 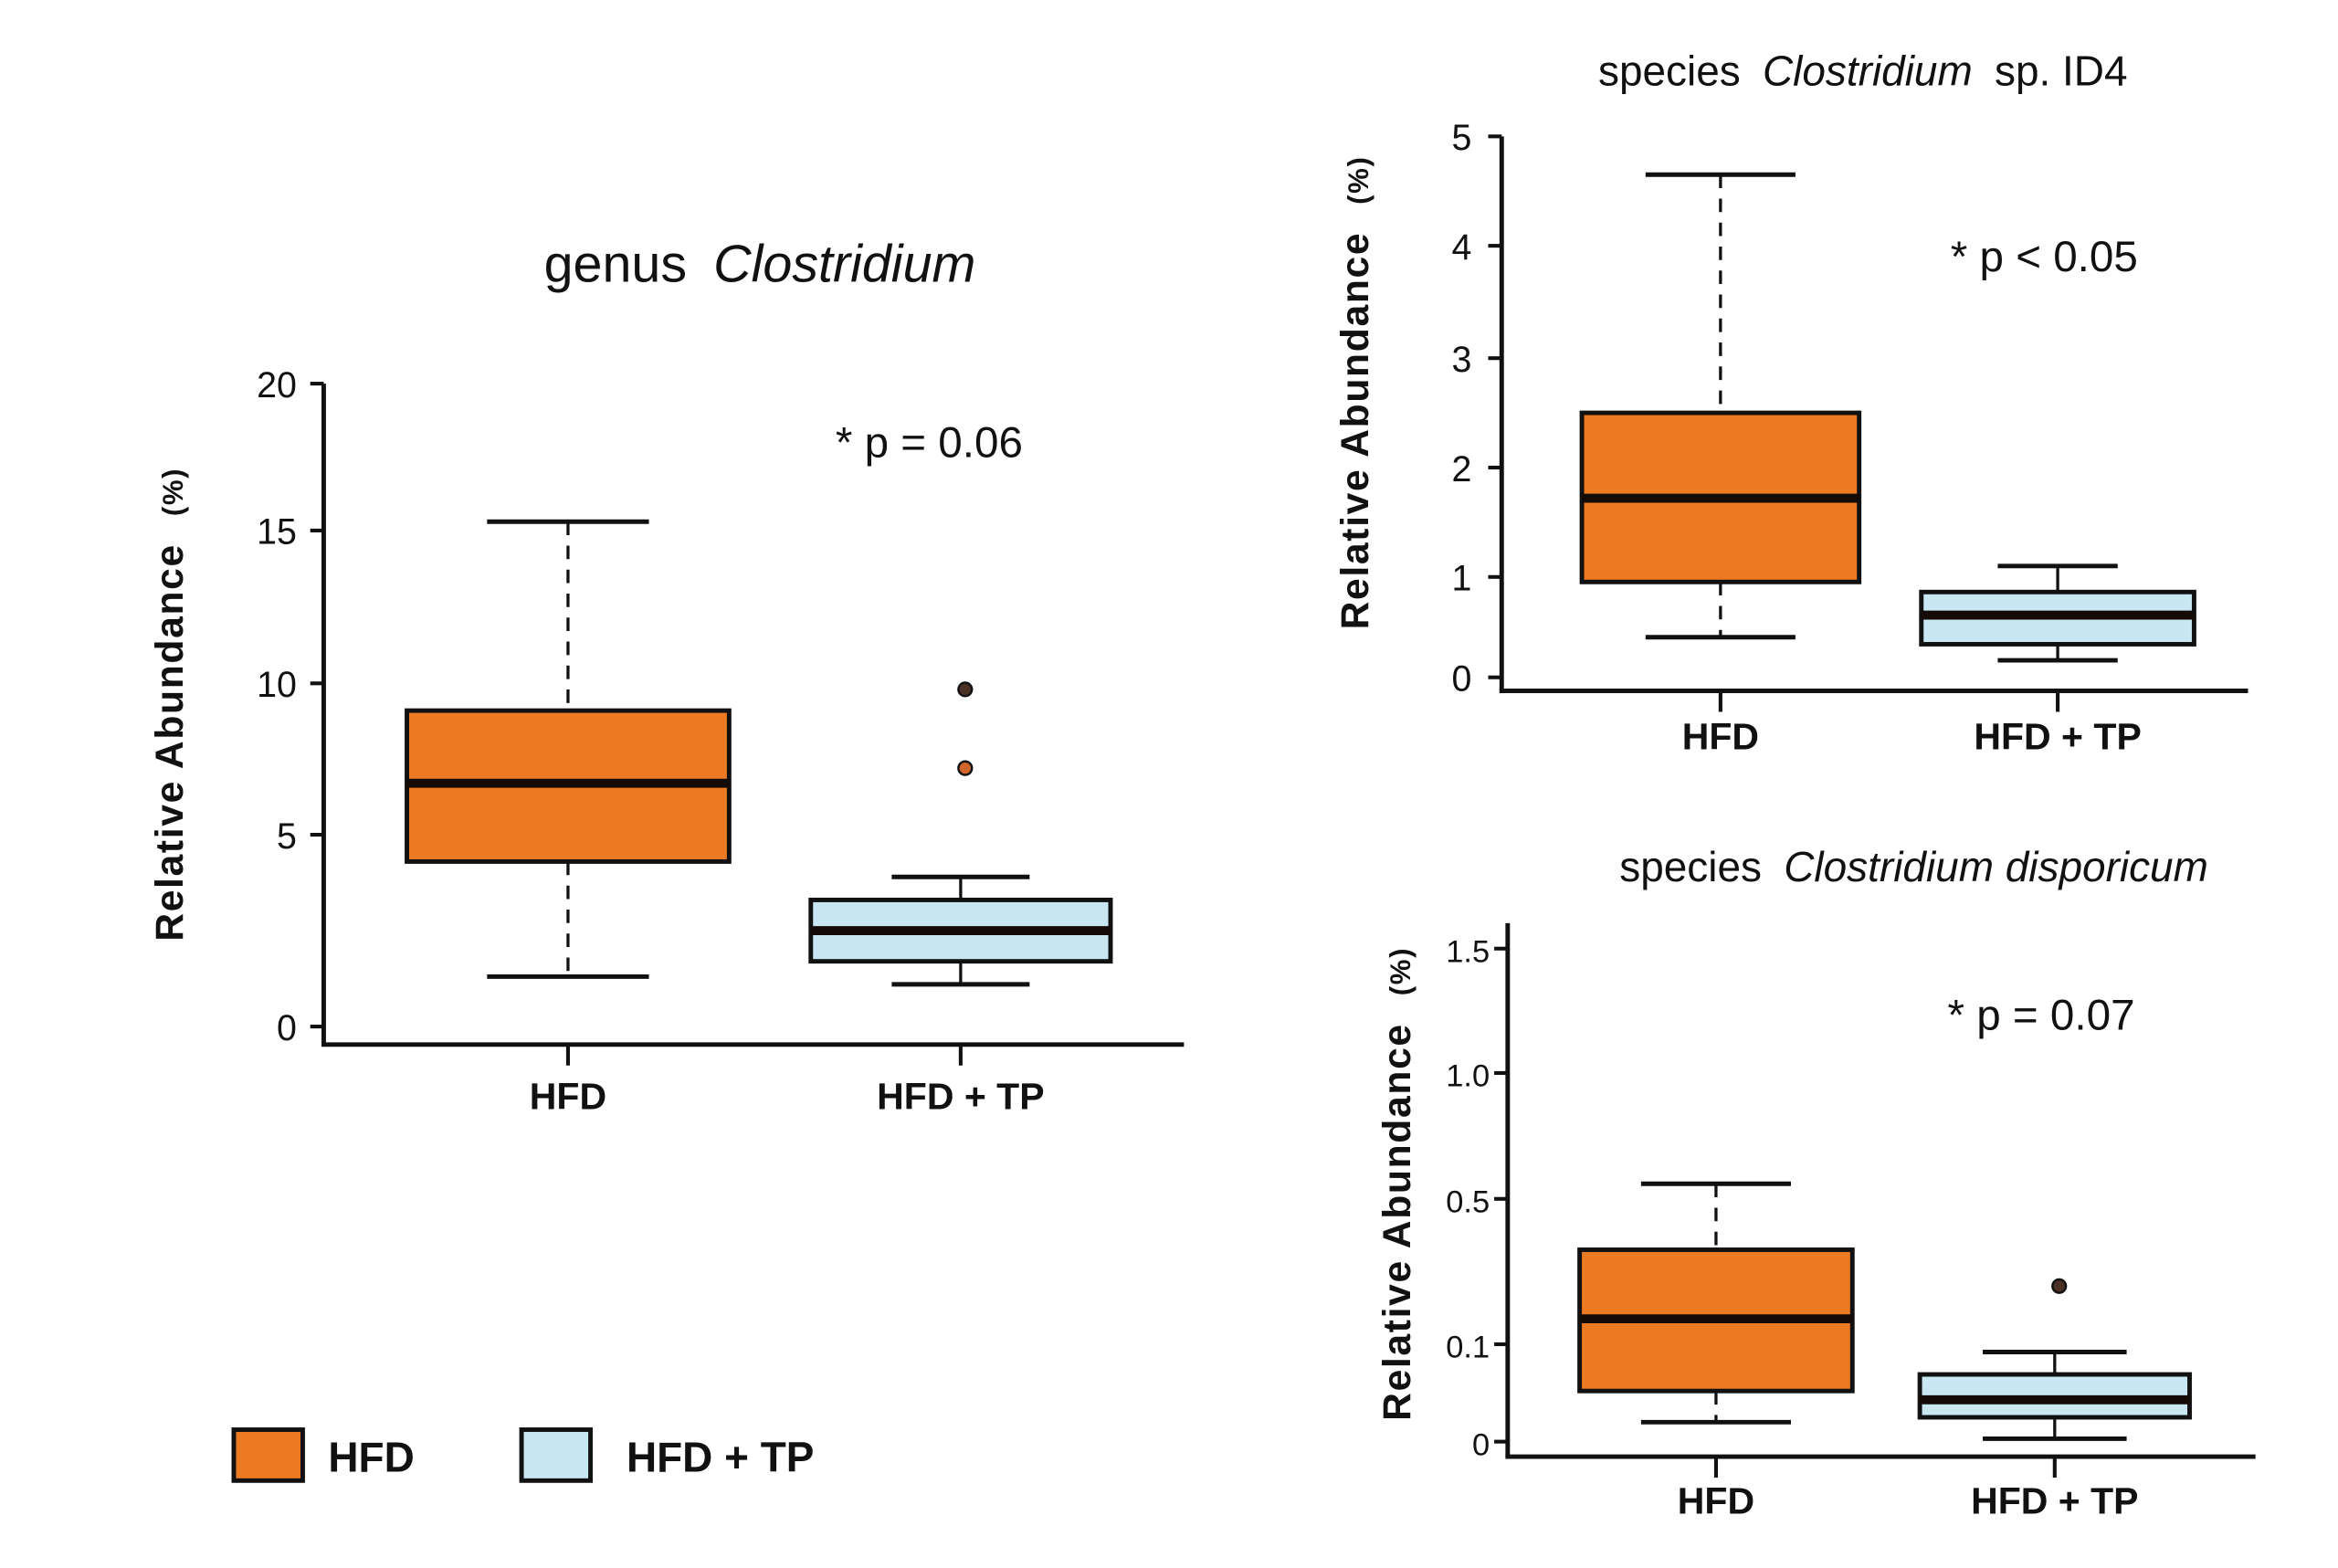 What do you see at coordinates (1468, 1348) in the screenshot?
I see `y-tick-label: 0.1` at bounding box center [1468, 1348].